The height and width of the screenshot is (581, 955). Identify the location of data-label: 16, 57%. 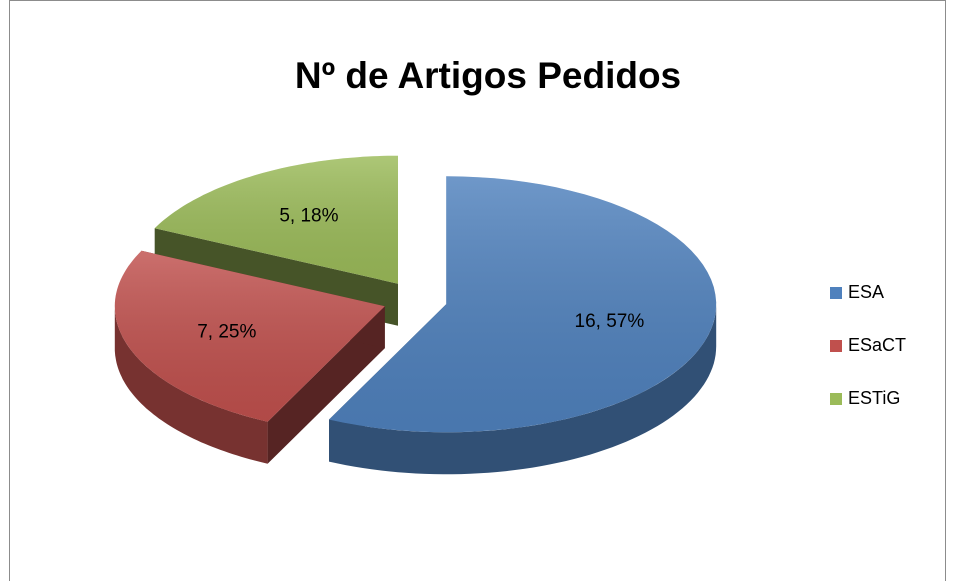
(610, 321).